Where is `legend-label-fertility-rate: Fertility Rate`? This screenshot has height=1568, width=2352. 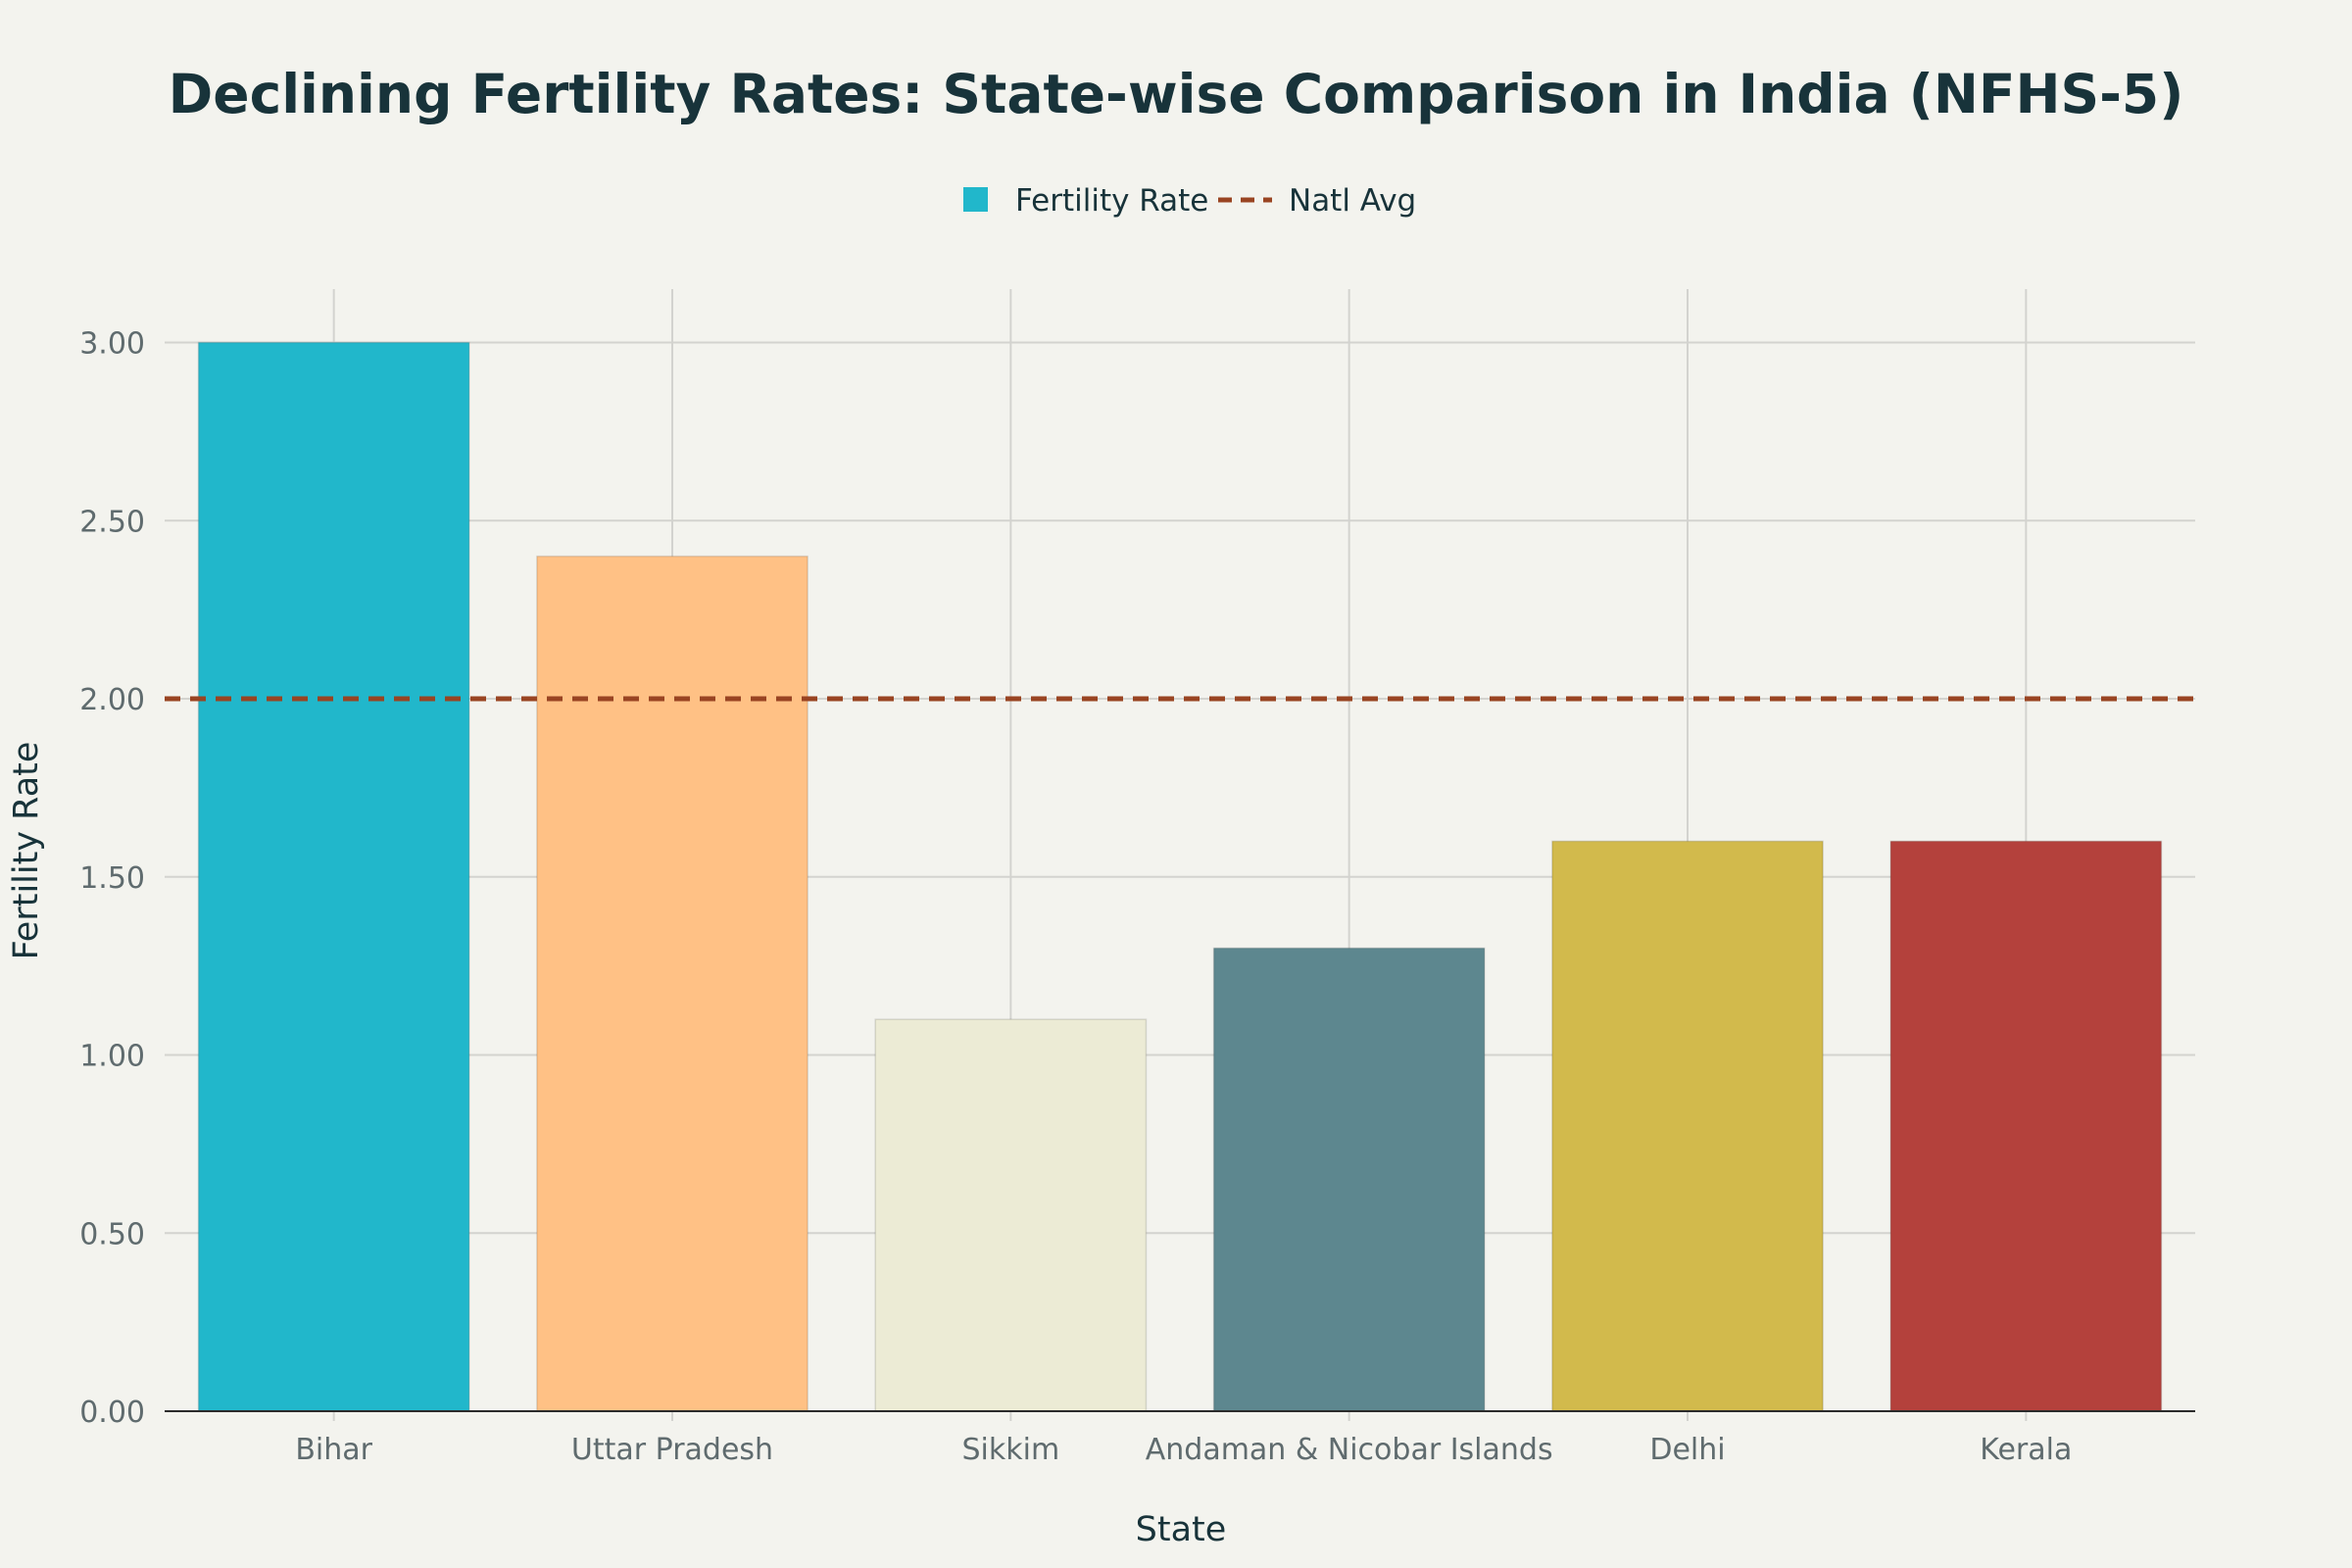 legend-label-fertility-rate: Fertility Rate is located at coordinates (1111, 201).